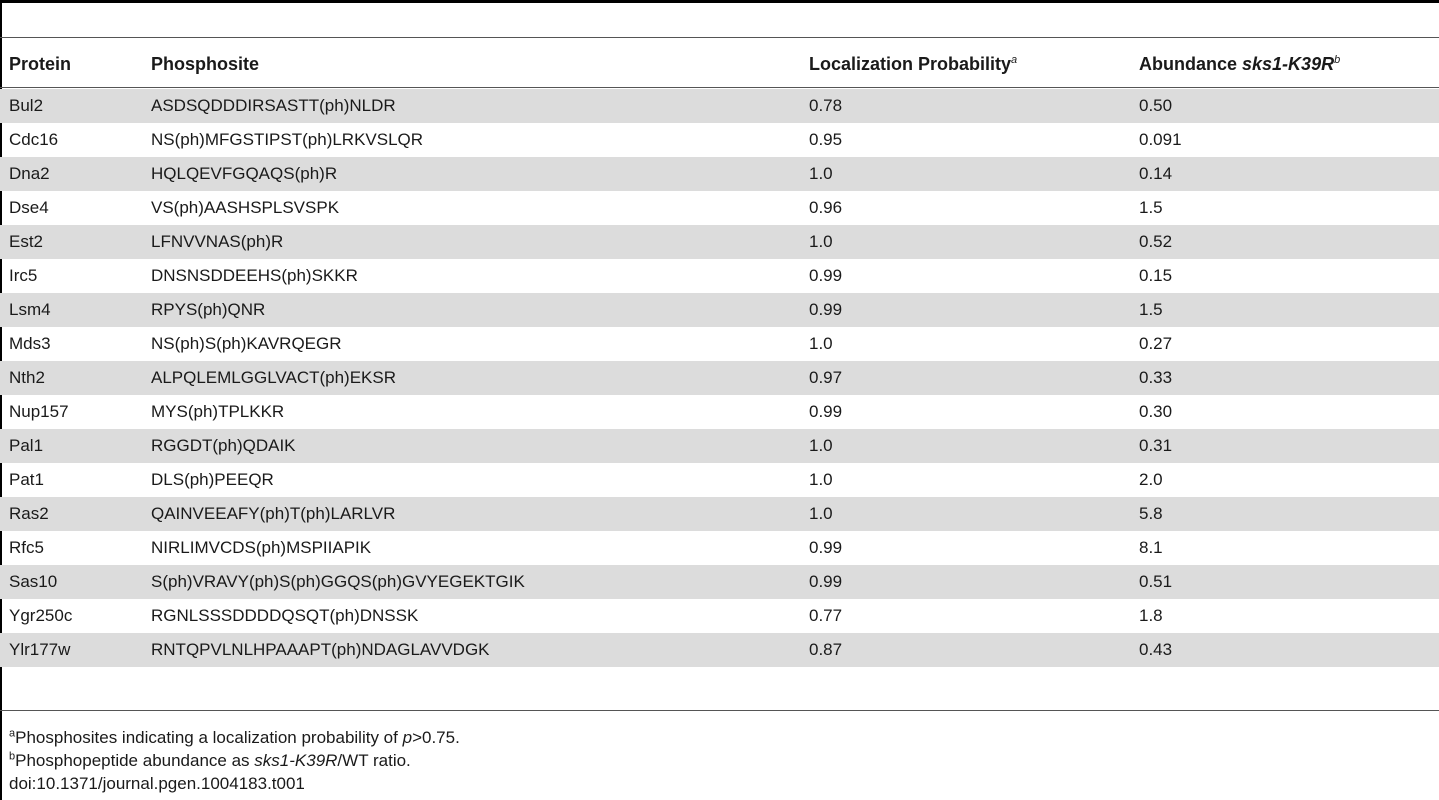  I want to click on cell-phosphosite: RGNLSSSDDDDQSQT(ph)DNSSK, so click(285, 615).